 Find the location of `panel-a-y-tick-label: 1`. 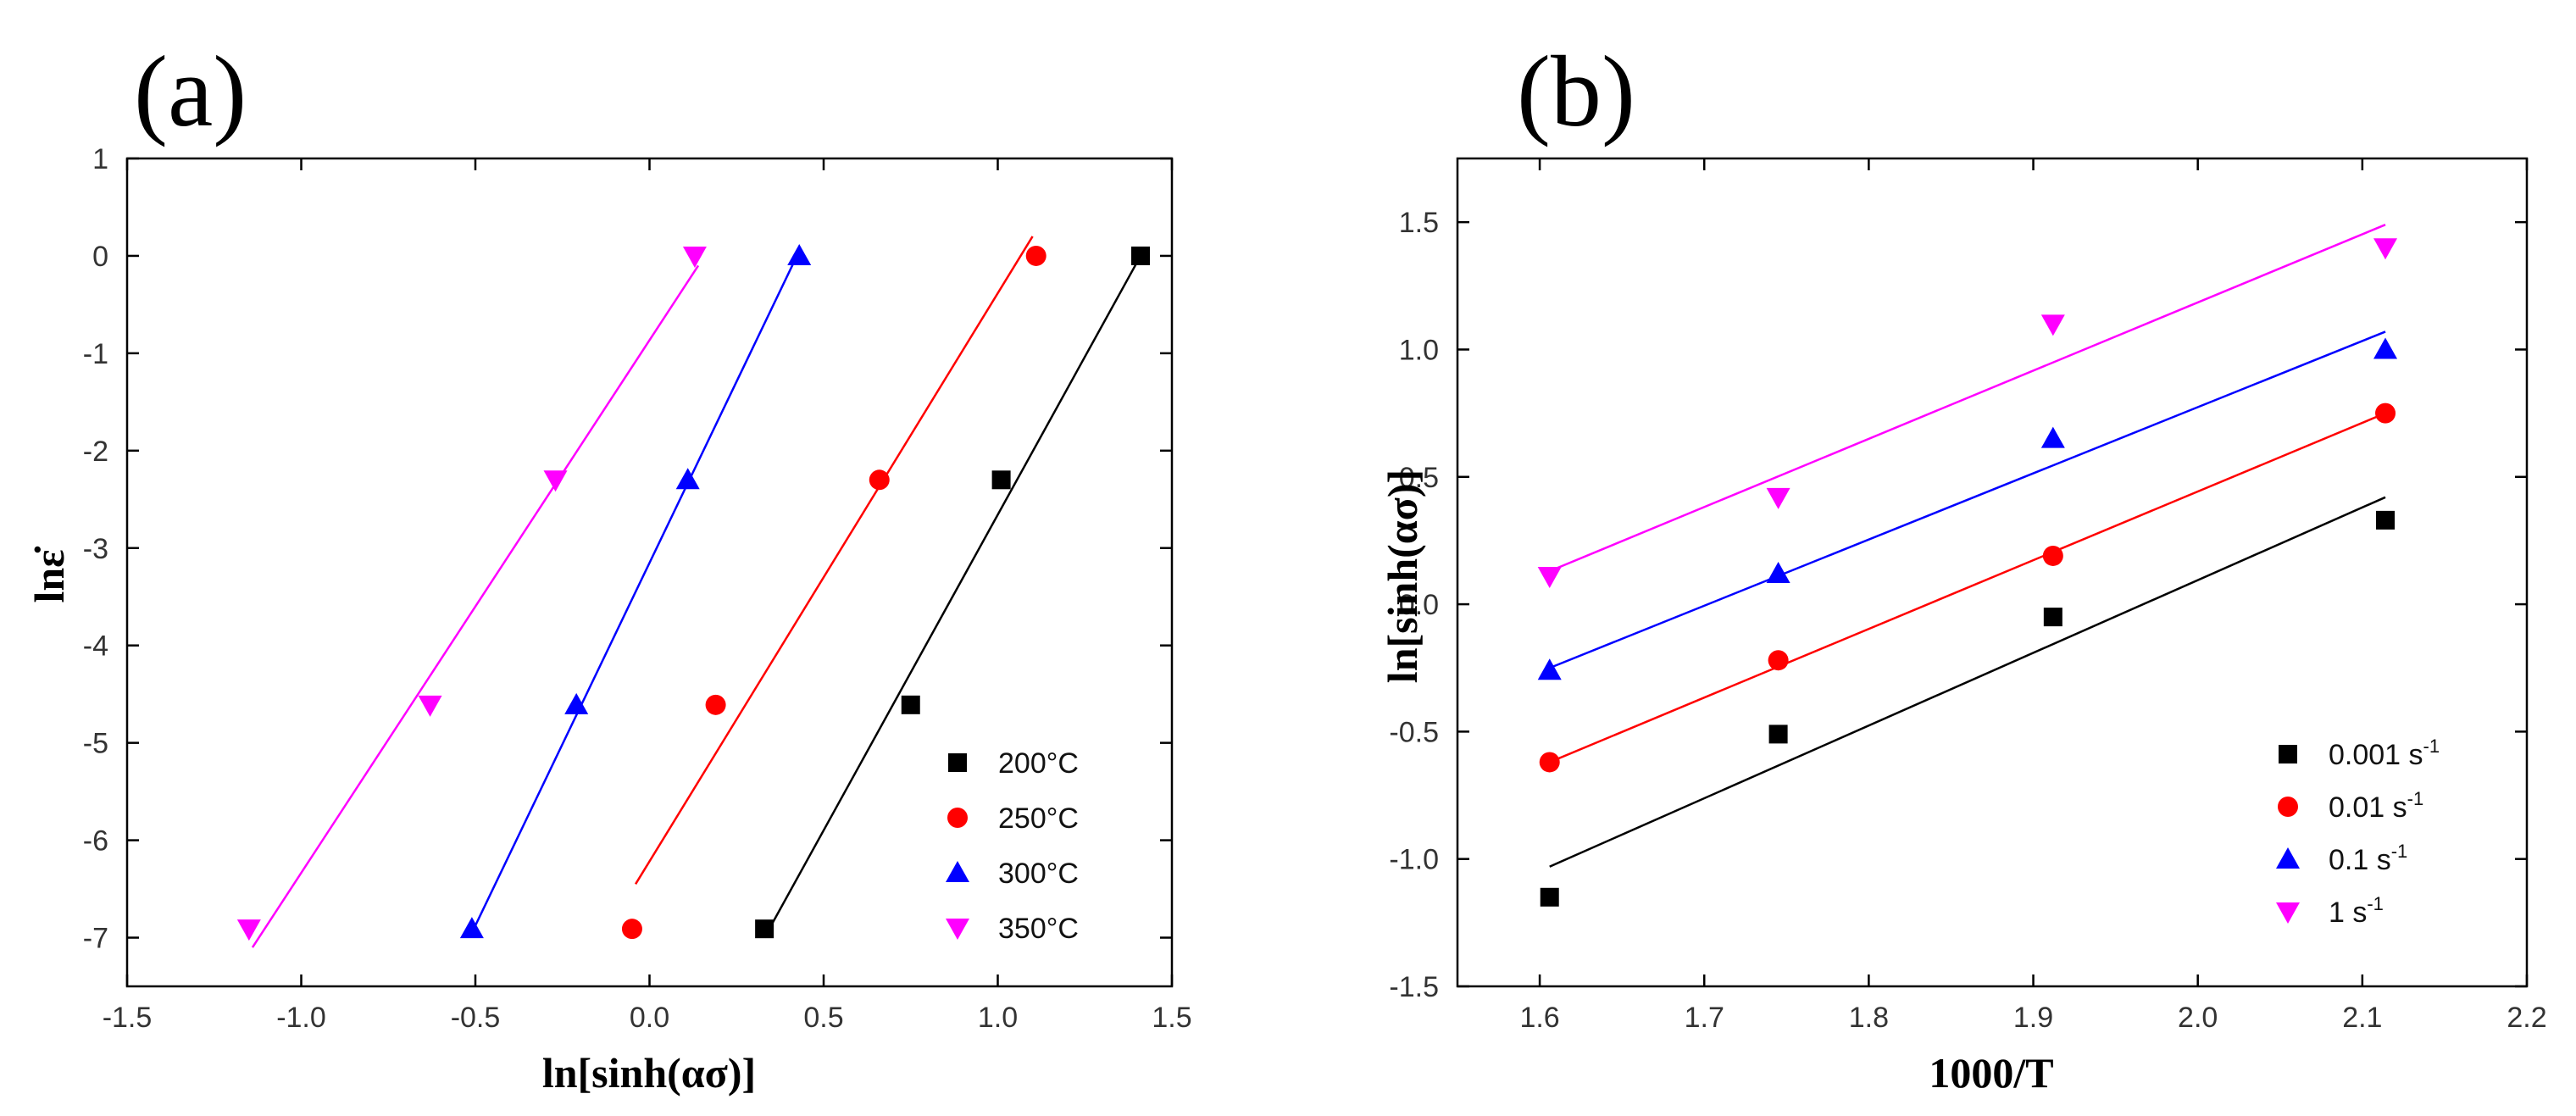

panel-a-y-tick-label: 1 is located at coordinates (100, 159).